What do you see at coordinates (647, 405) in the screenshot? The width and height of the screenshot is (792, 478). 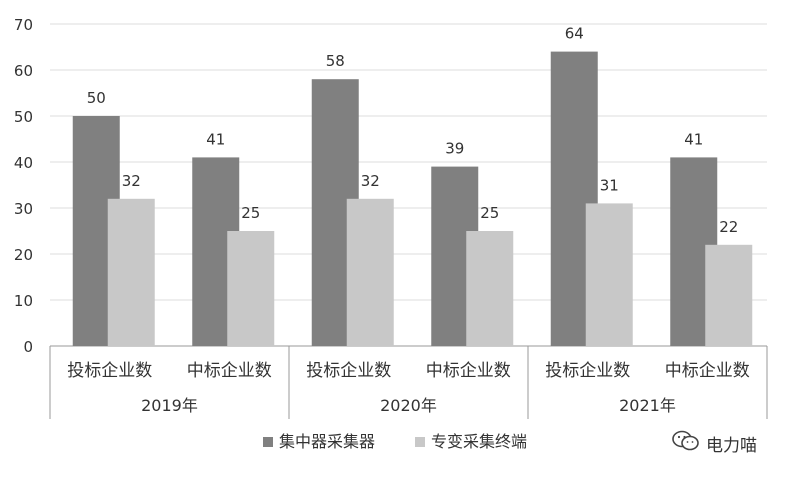 I see `group-label: 2021年` at bounding box center [647, 405].